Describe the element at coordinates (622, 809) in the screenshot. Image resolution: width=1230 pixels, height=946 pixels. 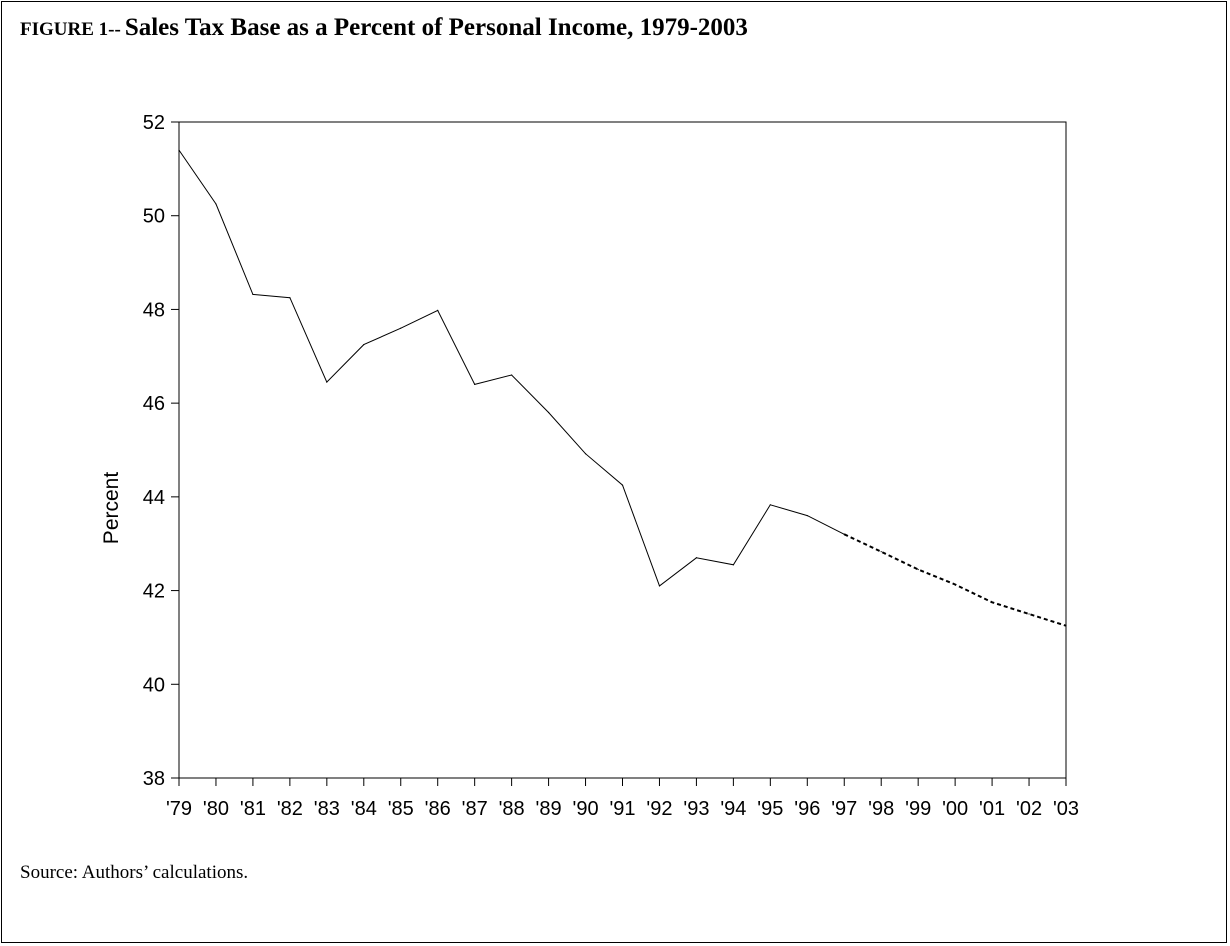
I see `x-tick-label: '91` at that location.